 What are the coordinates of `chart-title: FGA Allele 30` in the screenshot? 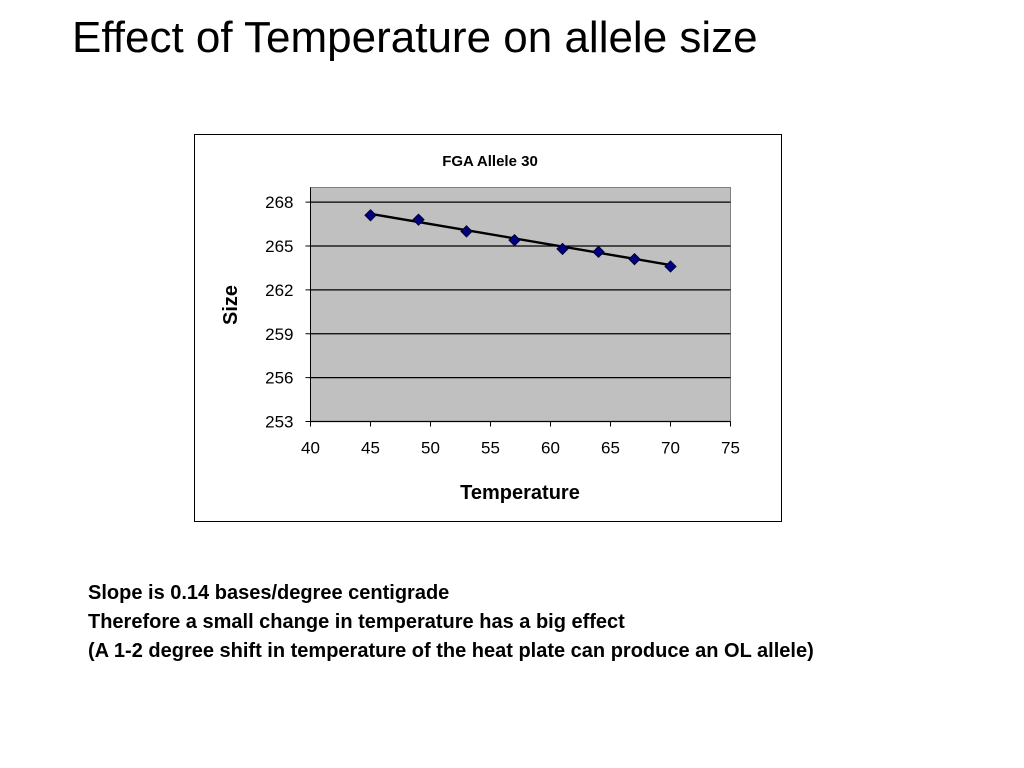 It's located at (490, 161).